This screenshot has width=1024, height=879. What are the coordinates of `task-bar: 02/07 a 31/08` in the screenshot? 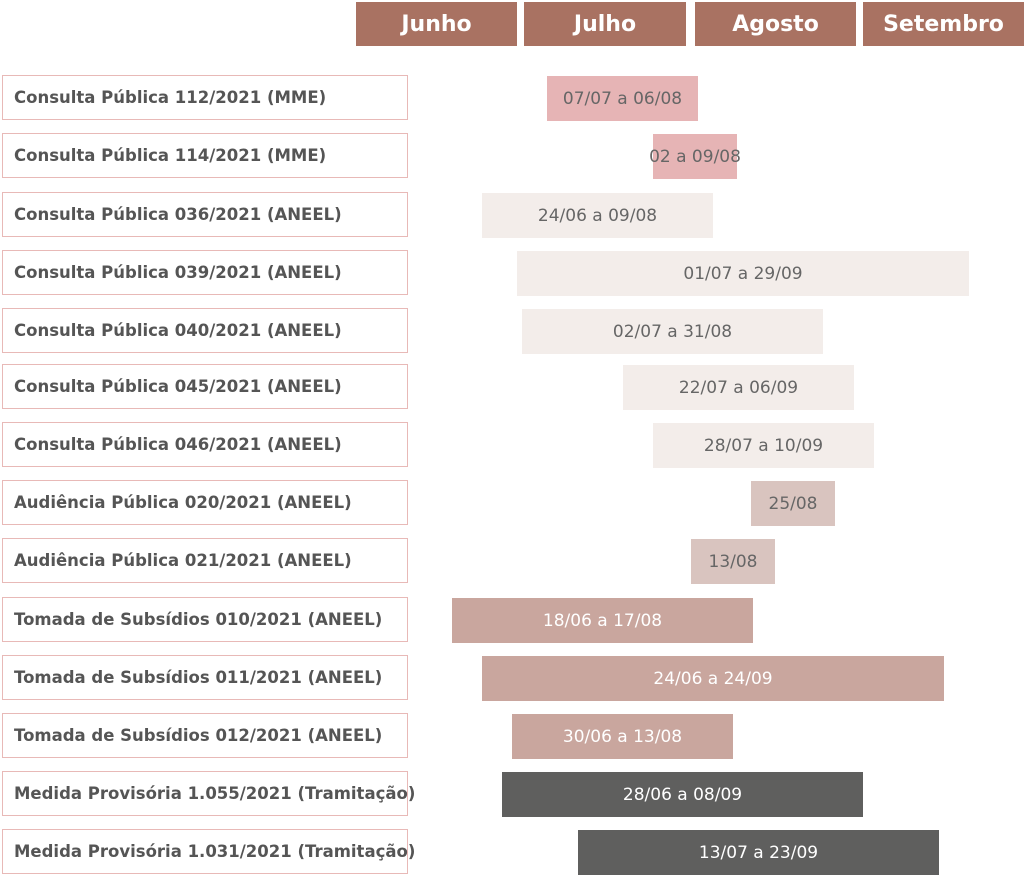 It's located at (672, 331).